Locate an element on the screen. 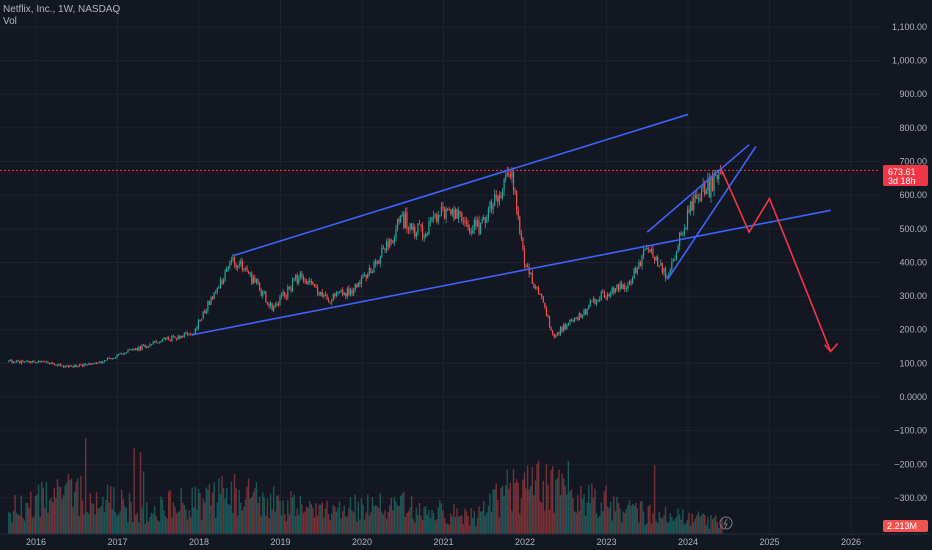 The height and width of the screenshot is (550, 932). y-tick-label: 1,000.00 is located at coordinates (909, 61).